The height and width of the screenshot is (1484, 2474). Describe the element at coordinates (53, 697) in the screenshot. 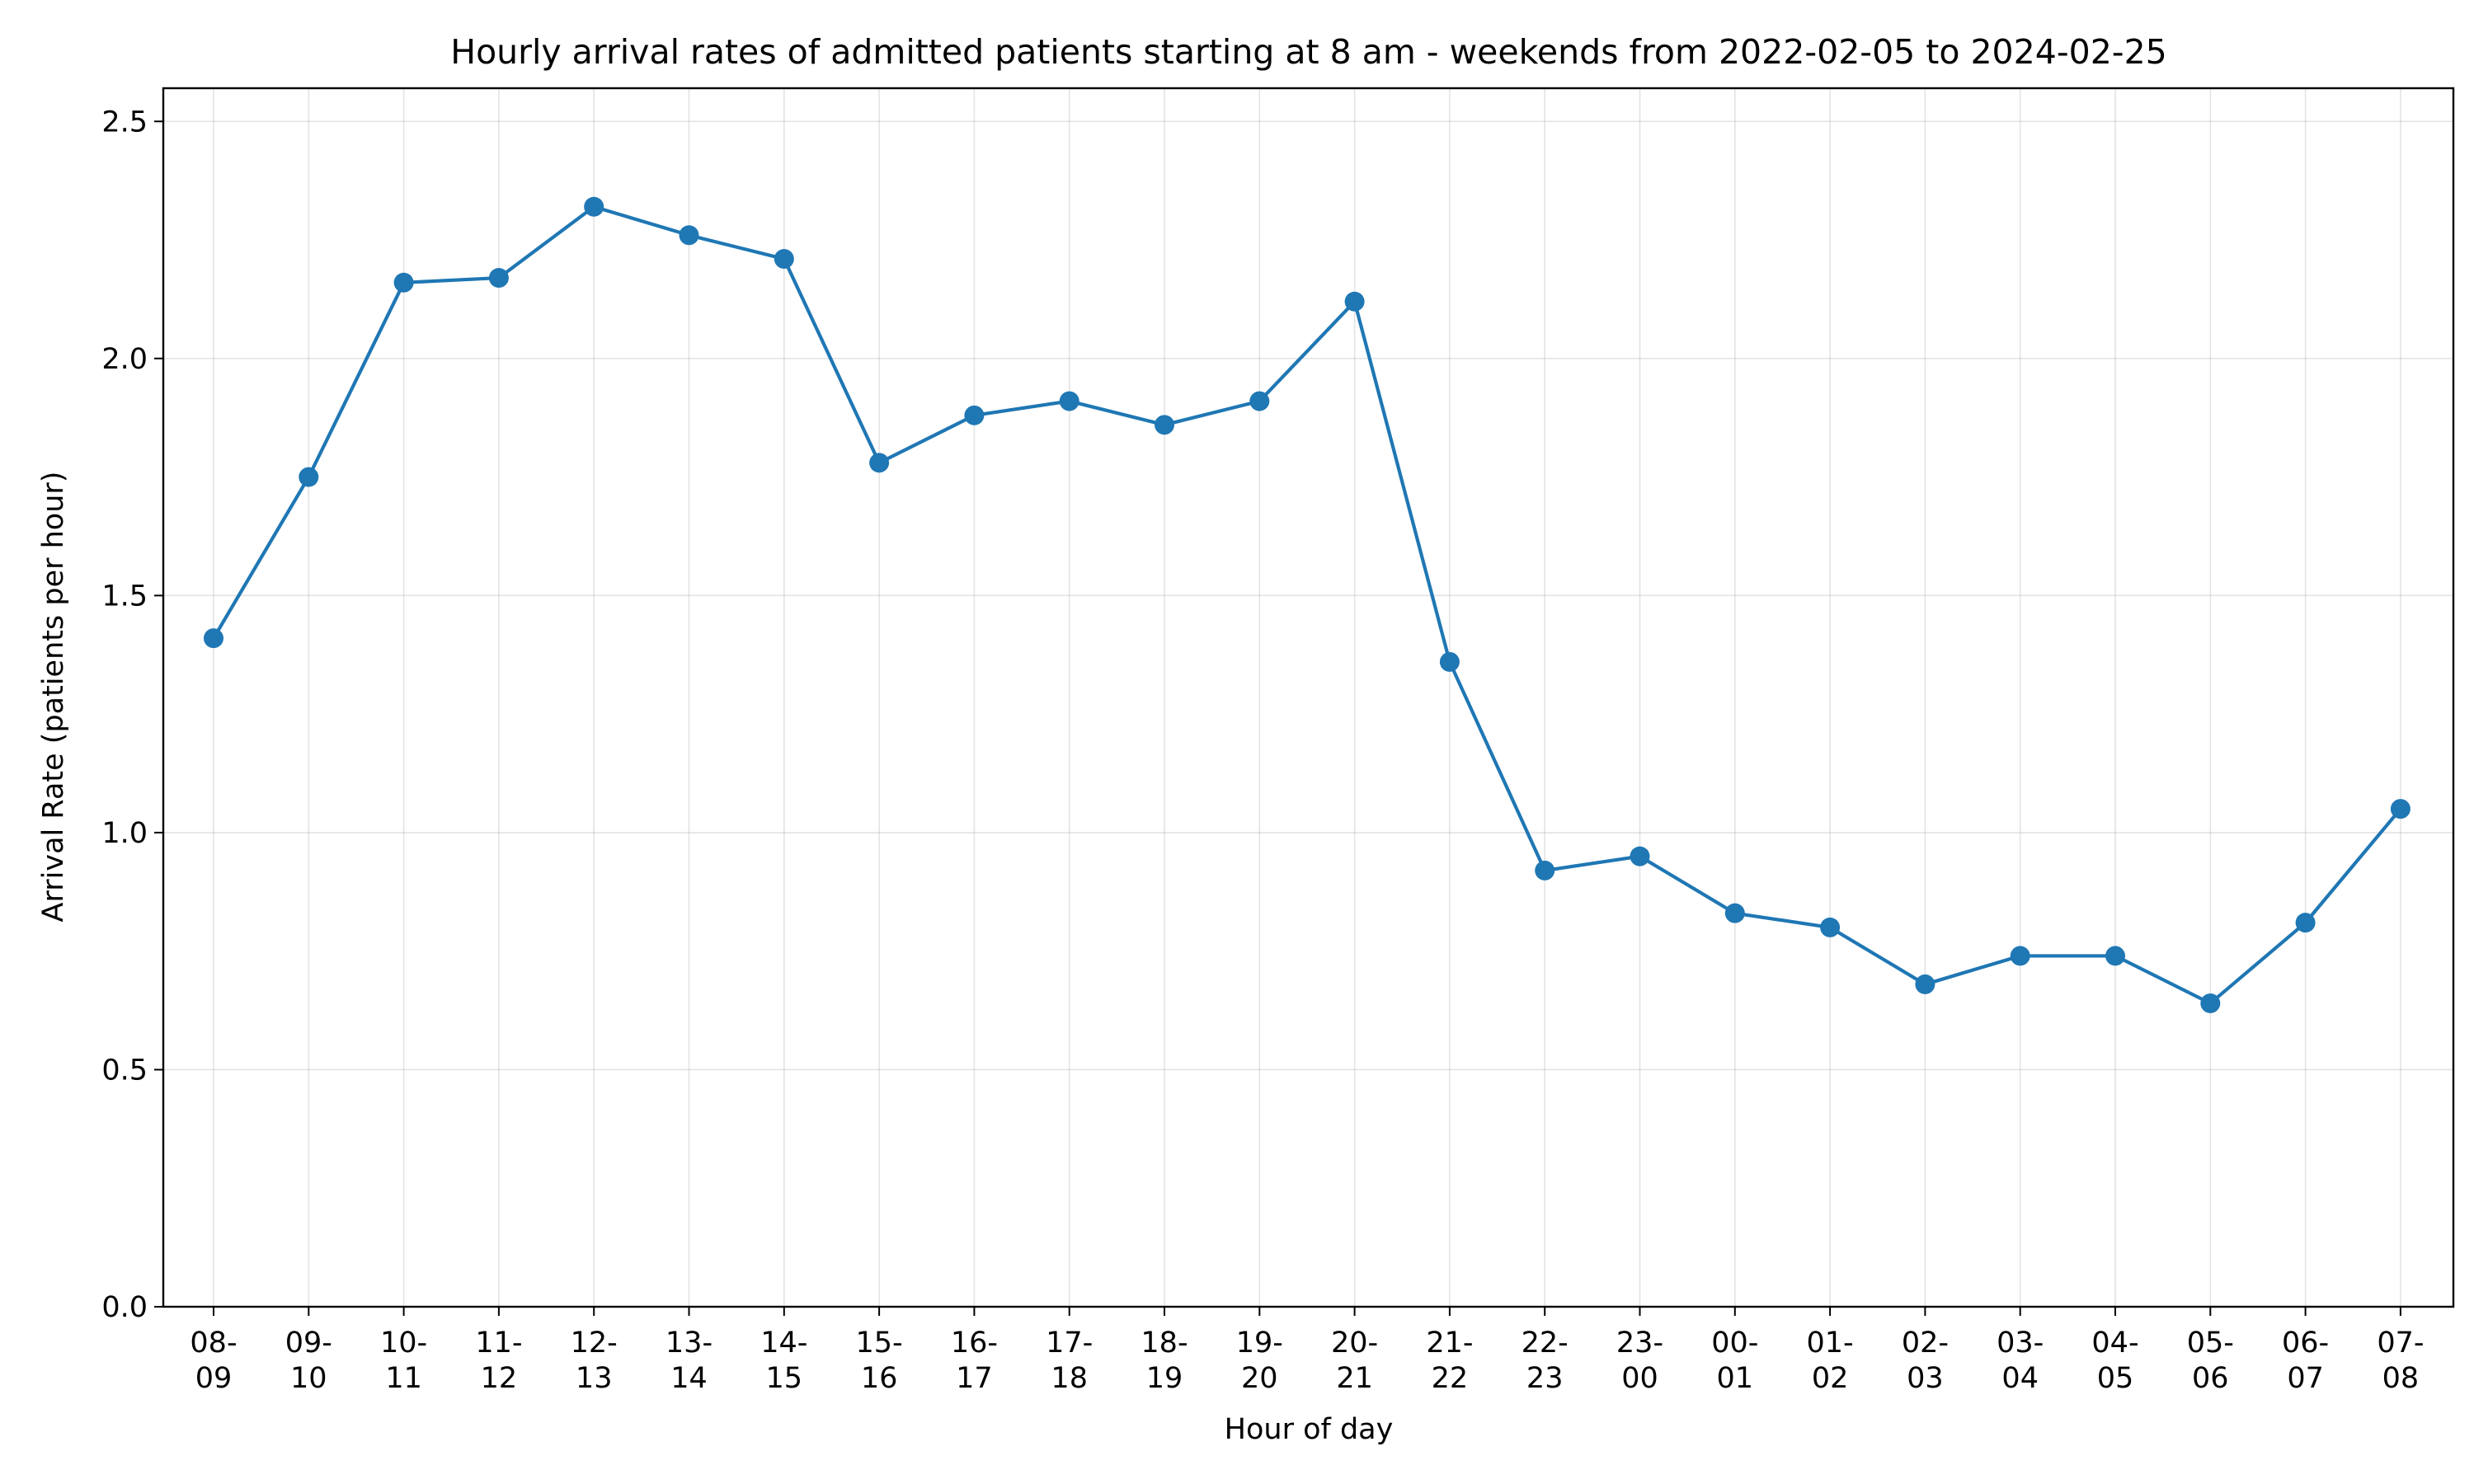

I see `y-axis-label: Arrival Rate (patients per hour)` at that location.